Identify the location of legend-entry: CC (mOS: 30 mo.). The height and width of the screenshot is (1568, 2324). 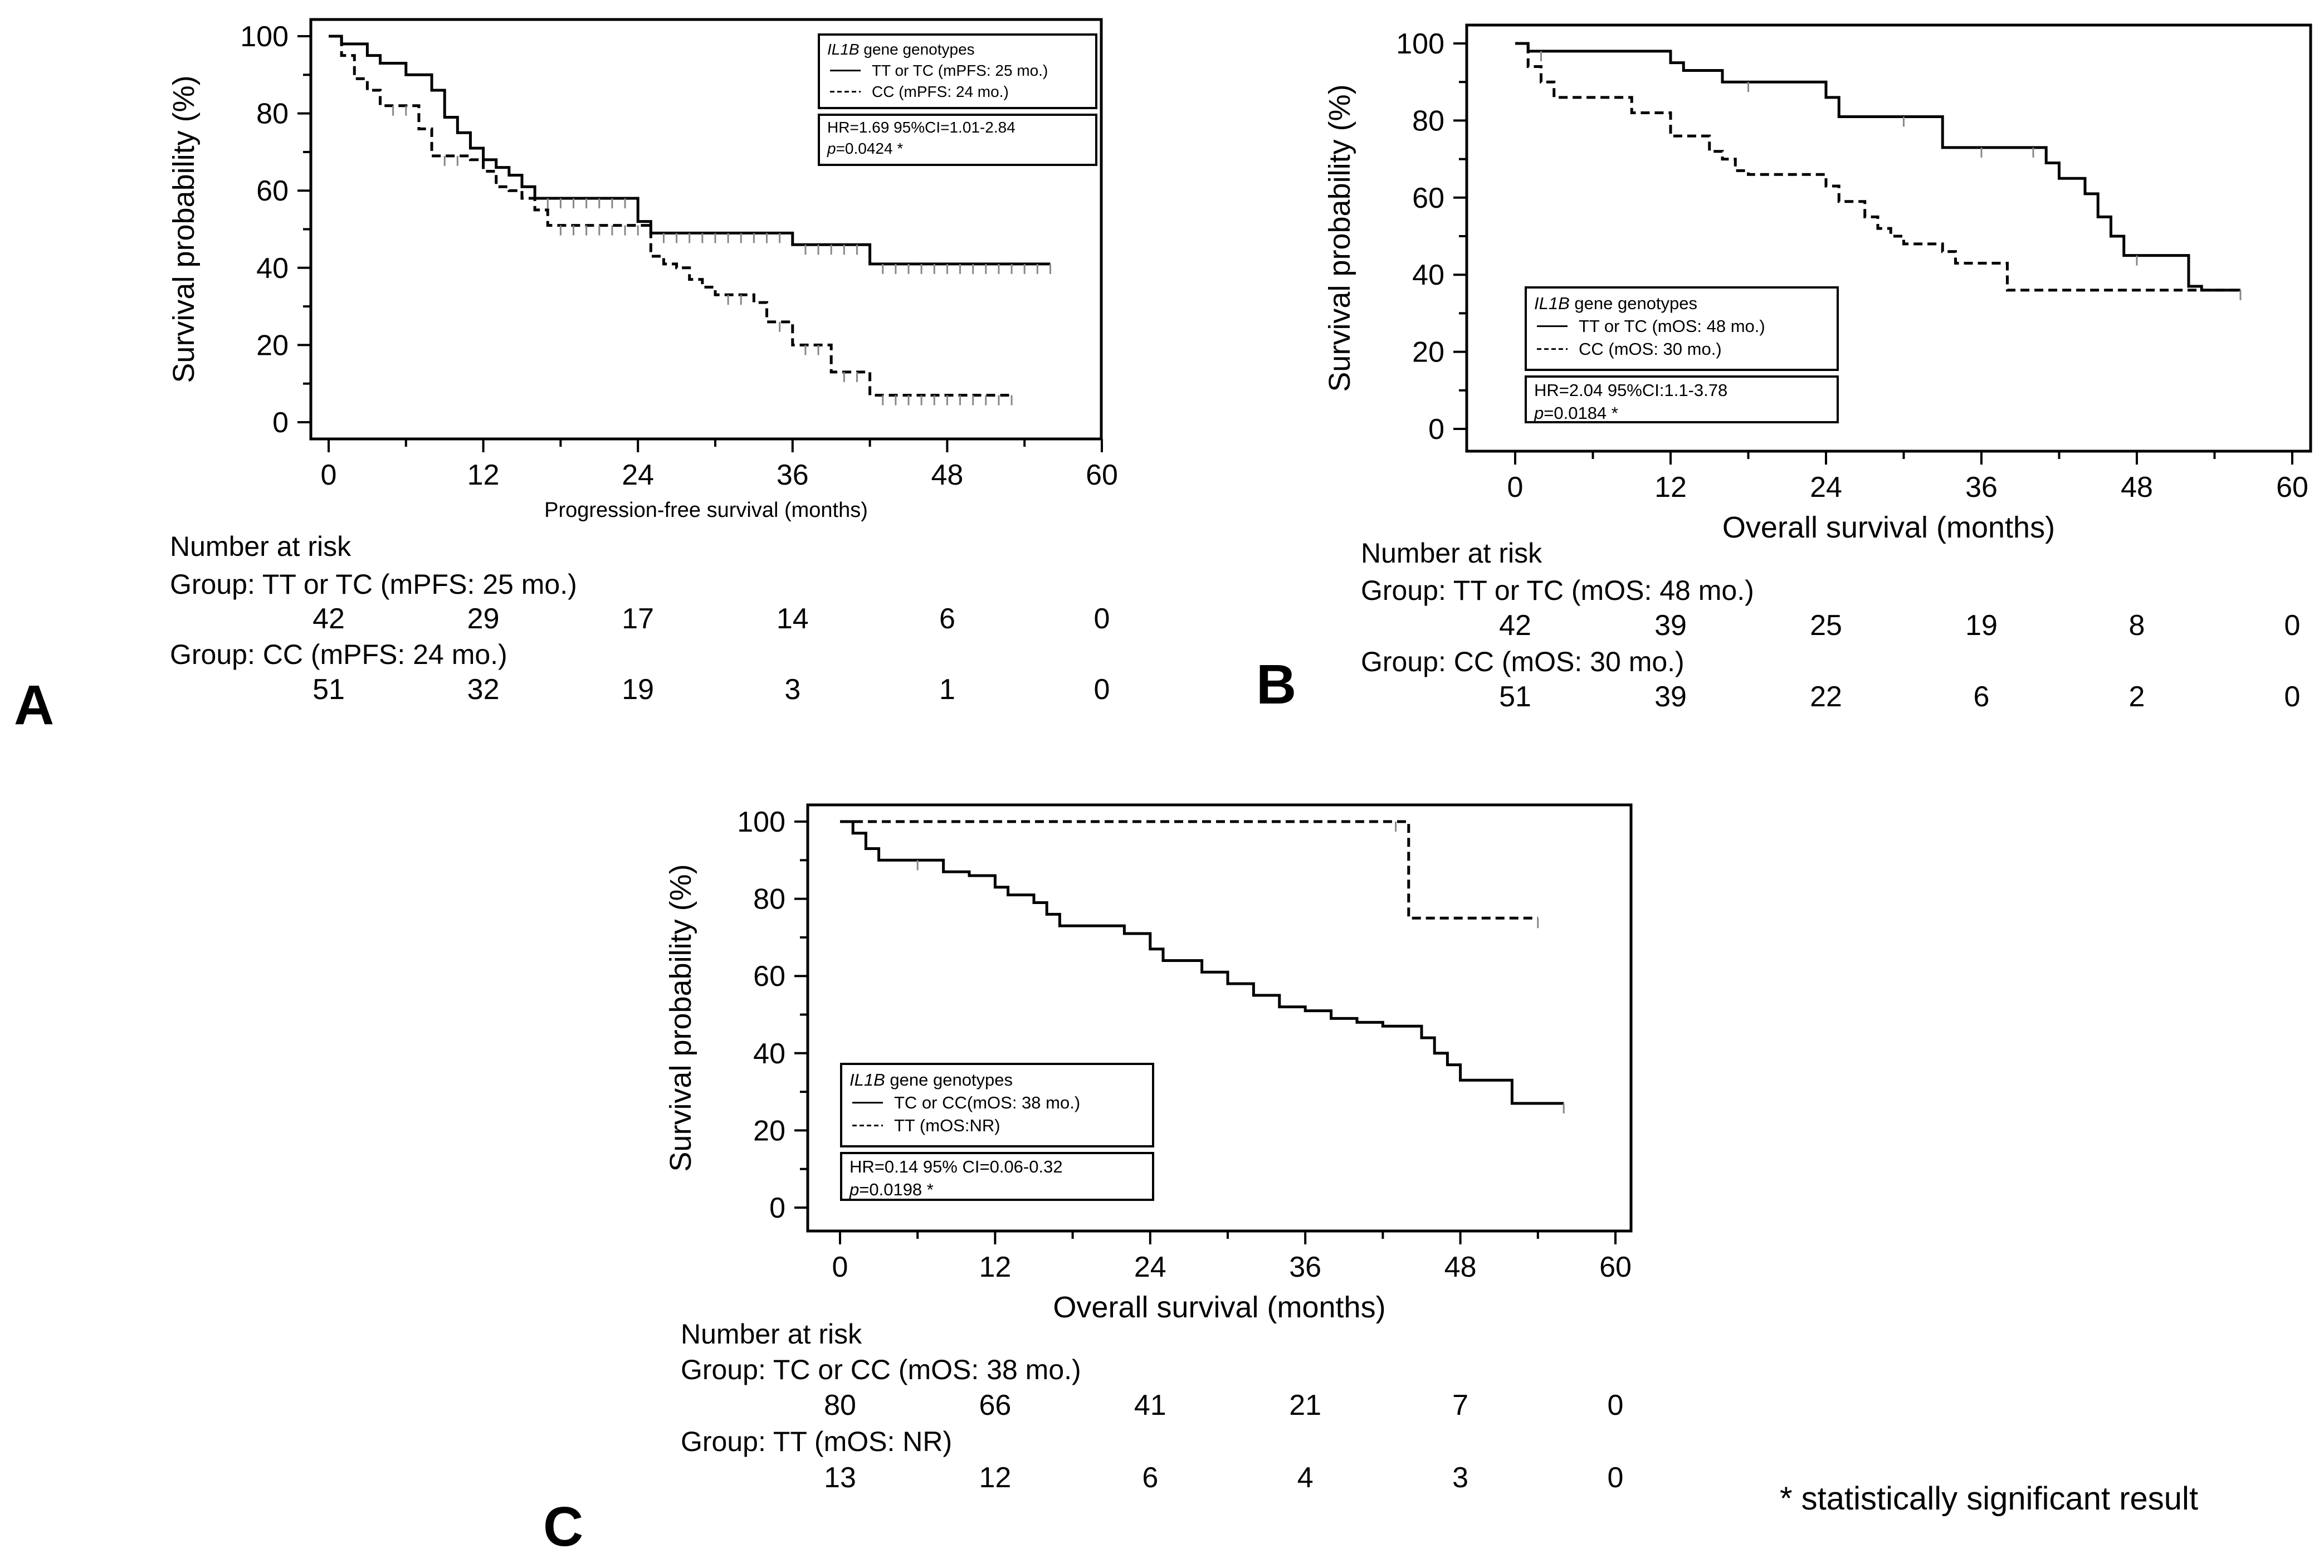
(1650, 349).